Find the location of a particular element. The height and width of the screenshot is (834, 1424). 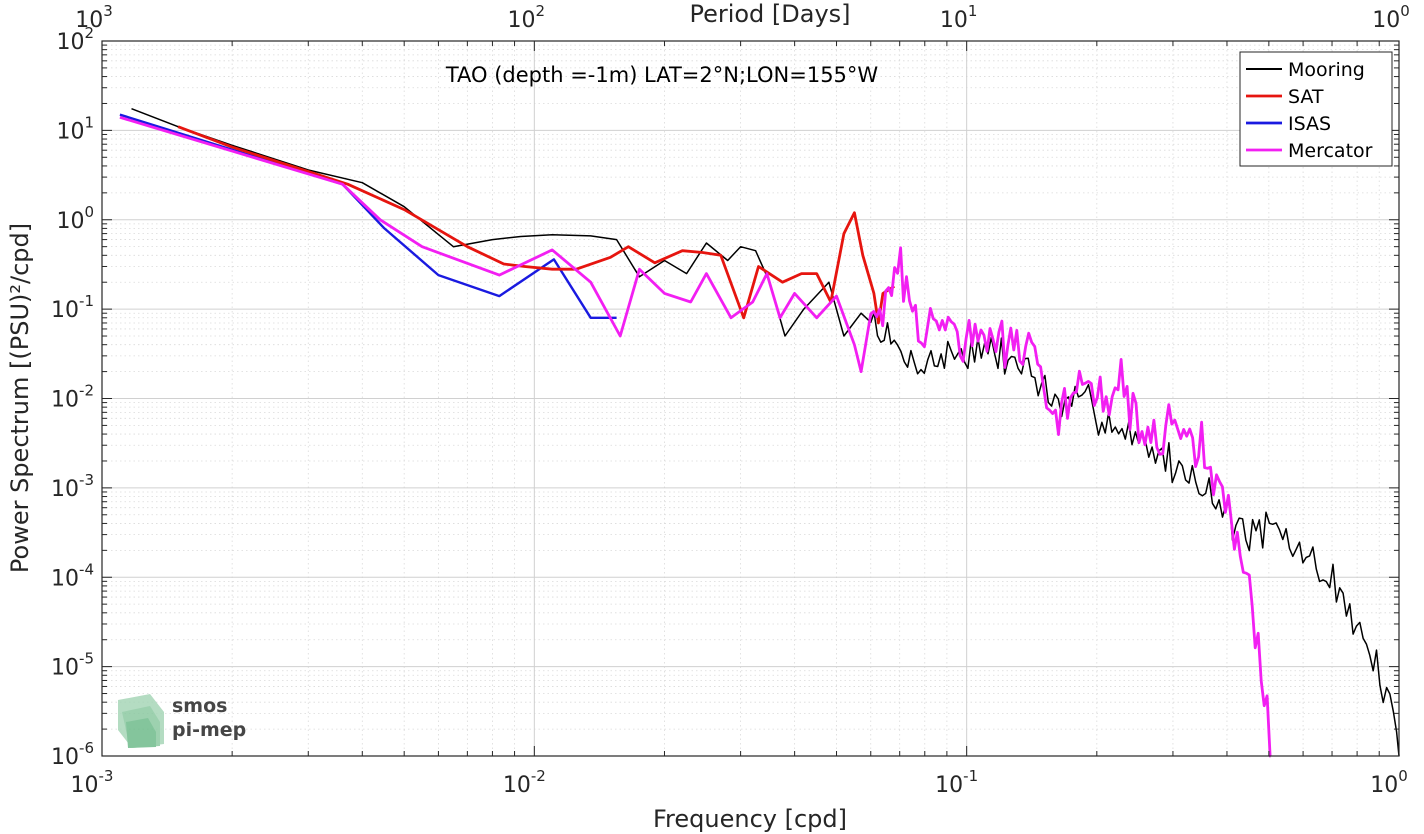

top-axis-title: Period [Days] is located at coordinates (769, 14).